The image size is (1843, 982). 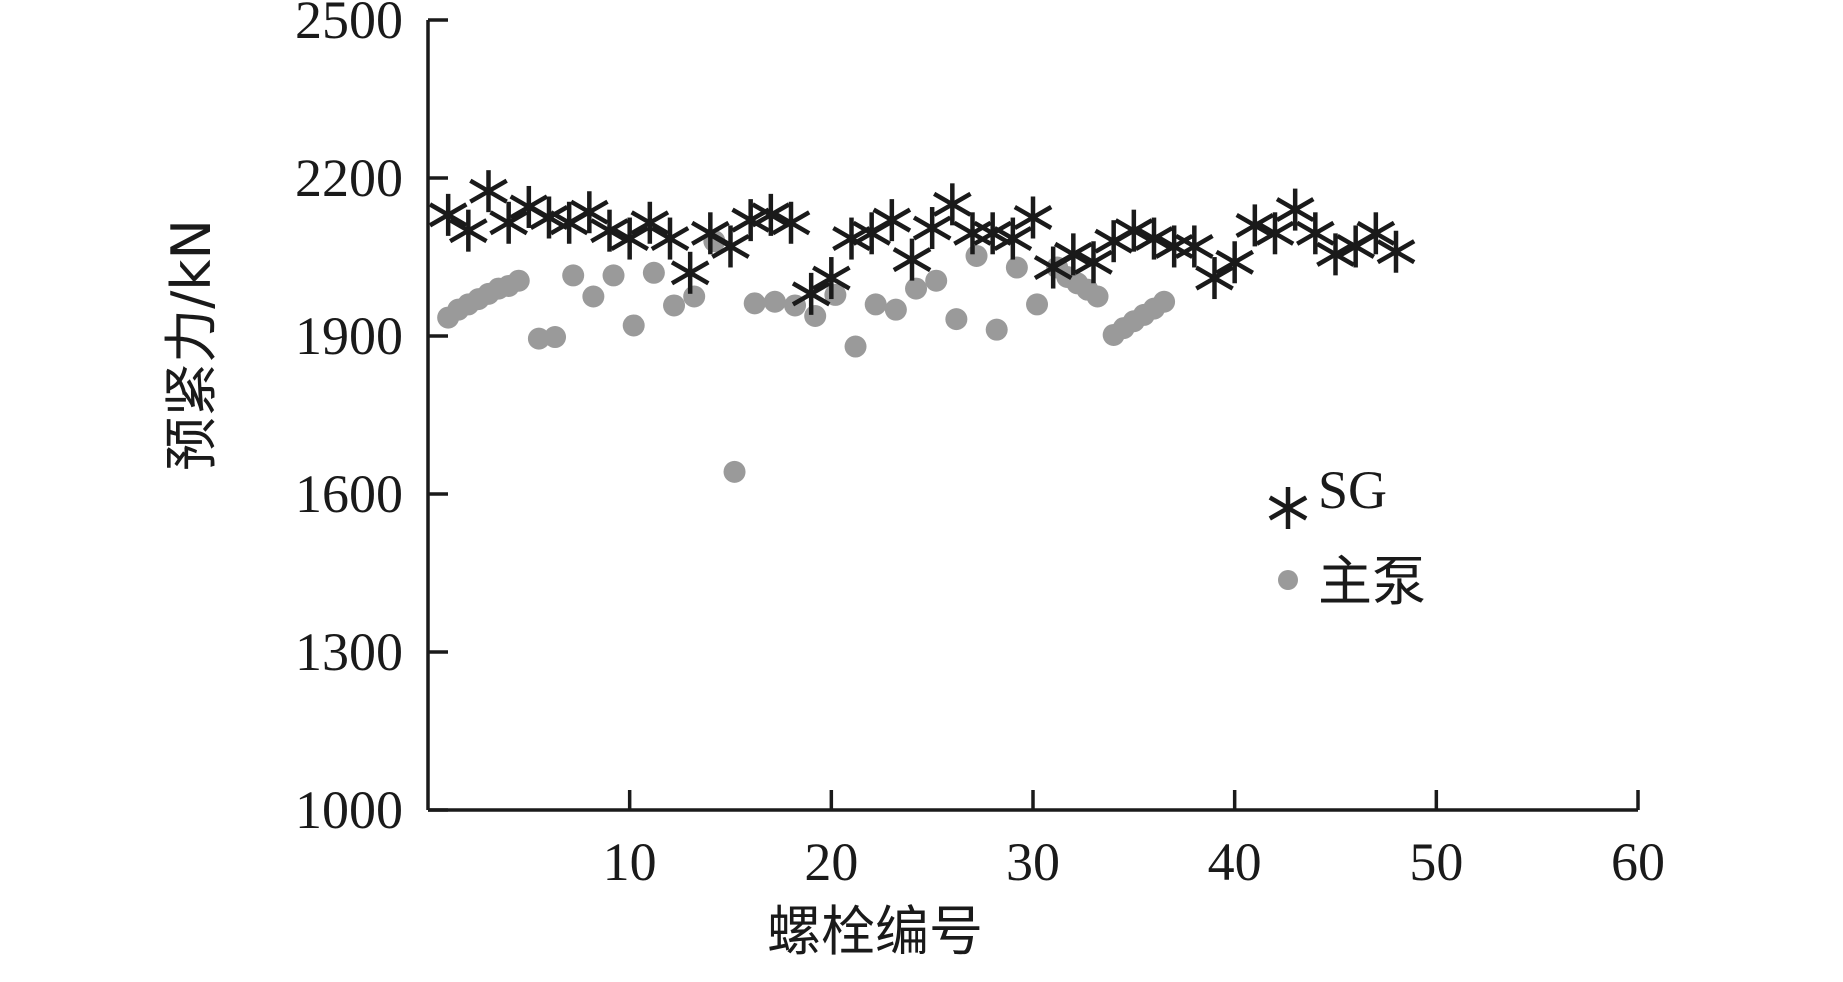 What do you see at coordinates (349, 336) in the screenshot?
I see `y-tick-label: 1900` at bounding box center [349, 336].